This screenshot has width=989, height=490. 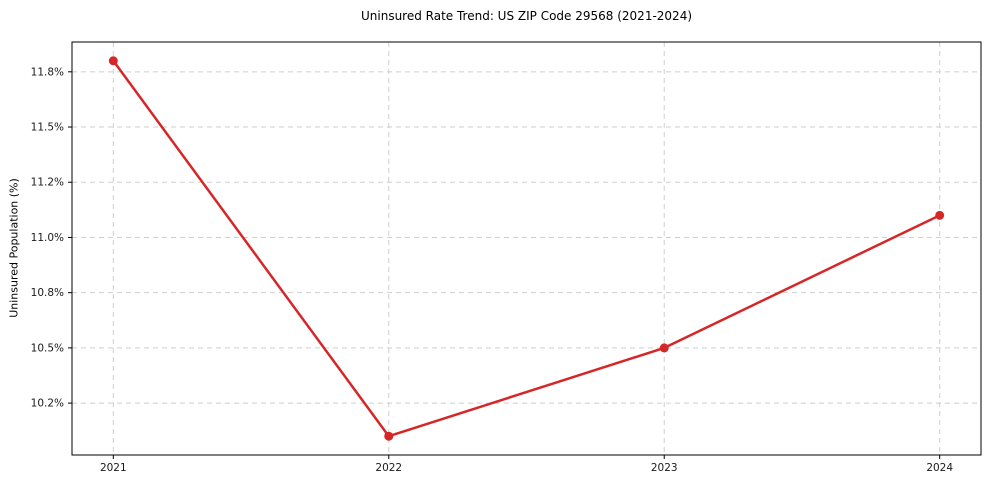 What do you see at coordinates (47, 72) in the screenshot?
I see `y-tick-label: 11.8%` at bounding box center [47, 72].